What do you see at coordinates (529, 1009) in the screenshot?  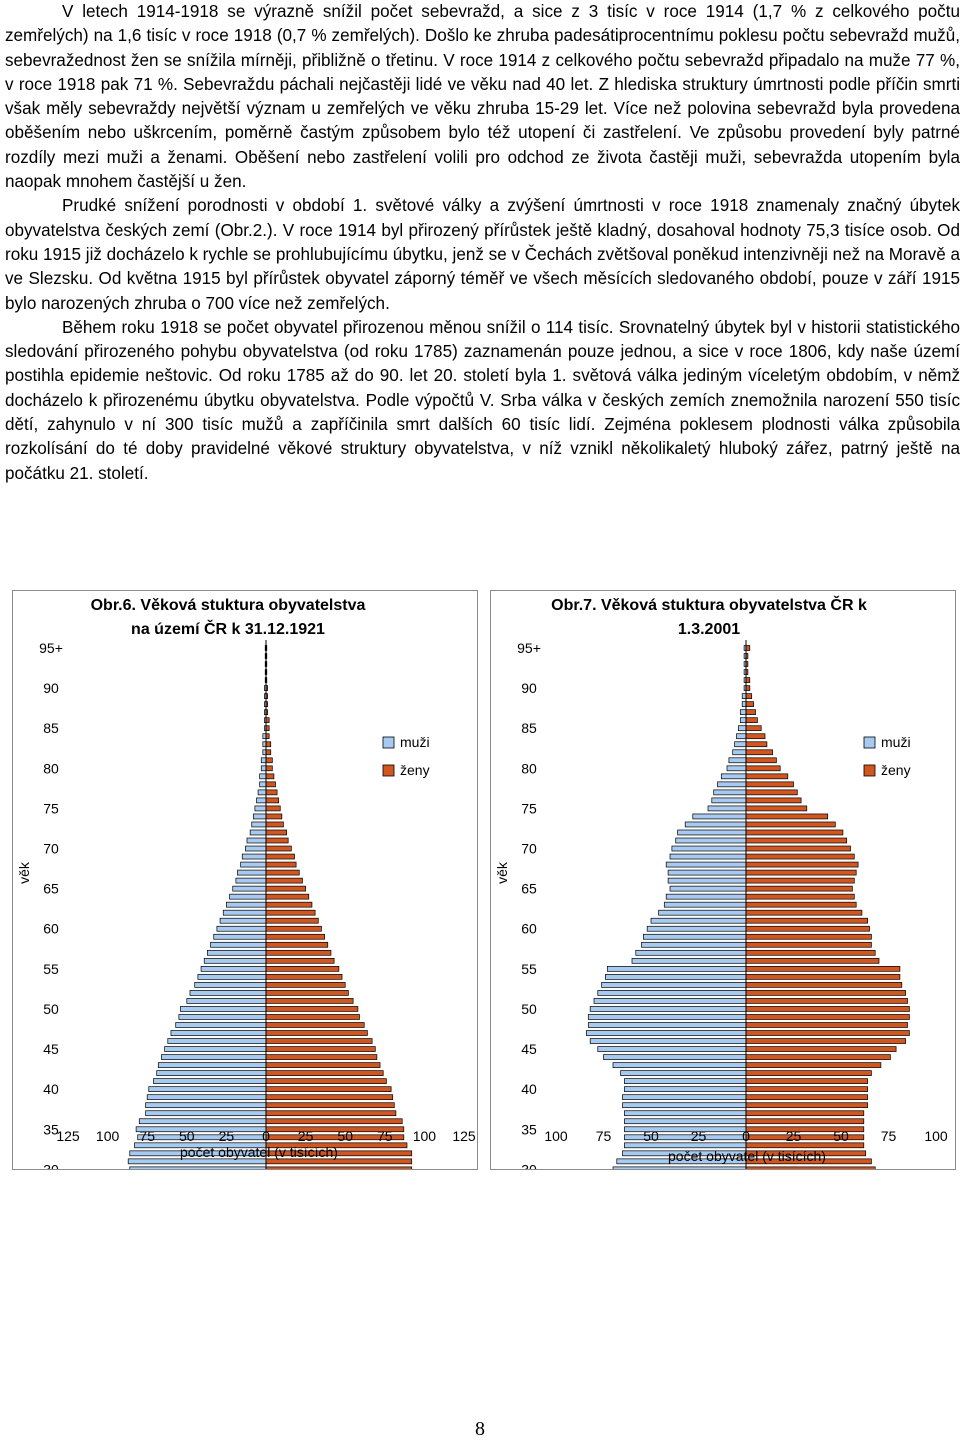 I see `y-tick-label: 50` at bounding box center [529, 1009].